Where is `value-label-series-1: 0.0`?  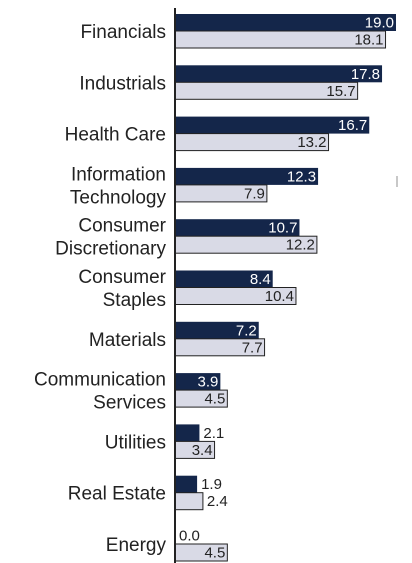
value-label-series-1: 0.0 is located at coordinates (189, 536).